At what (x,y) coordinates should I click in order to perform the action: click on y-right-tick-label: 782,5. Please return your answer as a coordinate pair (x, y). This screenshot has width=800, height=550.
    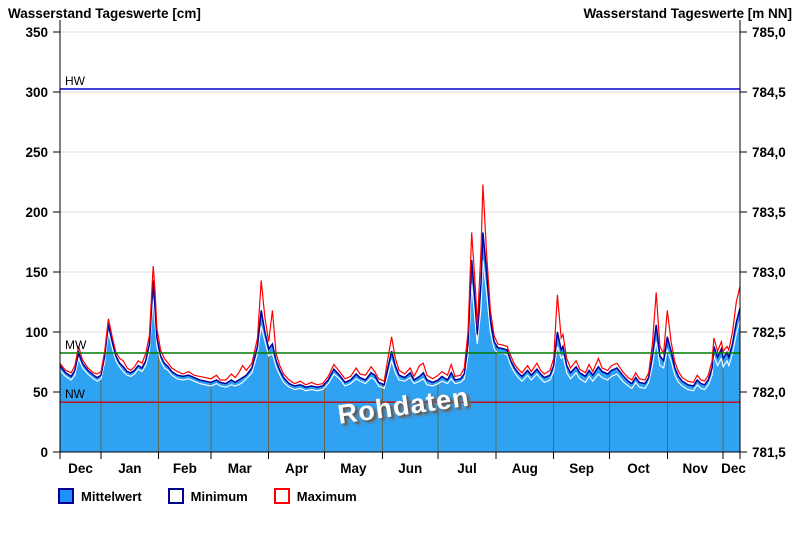
    Looking at the image, I should click on (769, 332).